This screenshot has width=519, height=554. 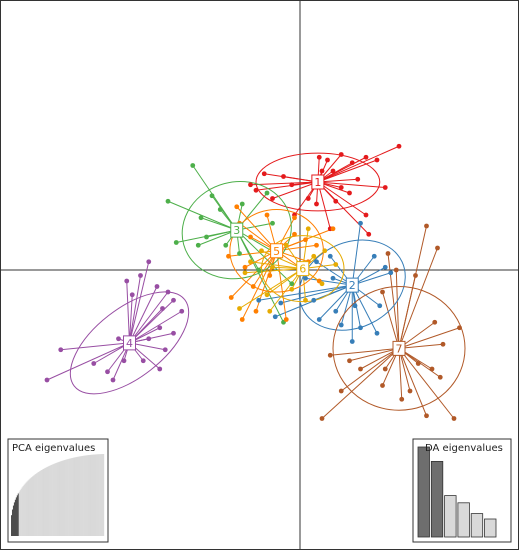 I want to click on pca-bars, so click(x=58, y=495).